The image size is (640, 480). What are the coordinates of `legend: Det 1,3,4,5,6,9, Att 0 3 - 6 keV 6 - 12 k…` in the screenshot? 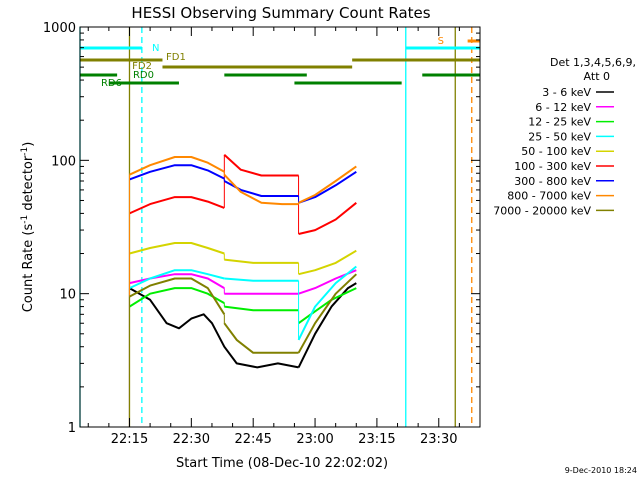 It's located at (564, 136).